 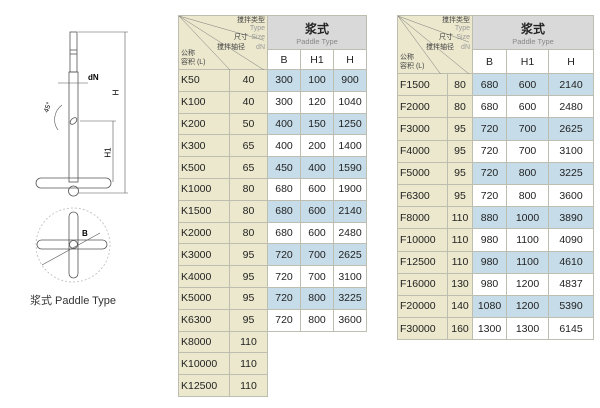 I want to click on table-row: K10000 110, so click(x=272, y=364).